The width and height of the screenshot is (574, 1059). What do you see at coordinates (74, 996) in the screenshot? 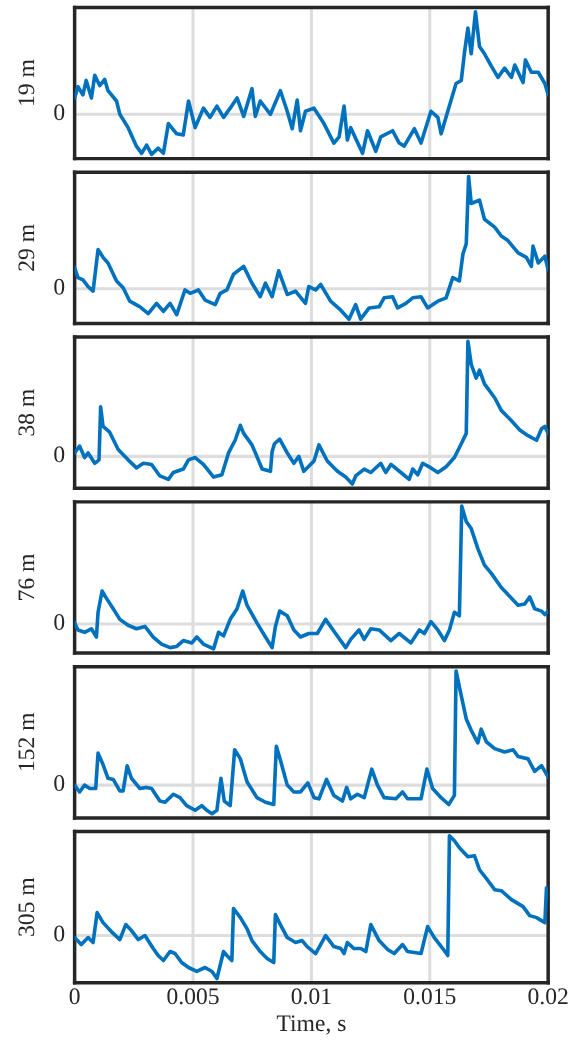
I see `x-tick-label: 0` at bounding box center [74, 996].